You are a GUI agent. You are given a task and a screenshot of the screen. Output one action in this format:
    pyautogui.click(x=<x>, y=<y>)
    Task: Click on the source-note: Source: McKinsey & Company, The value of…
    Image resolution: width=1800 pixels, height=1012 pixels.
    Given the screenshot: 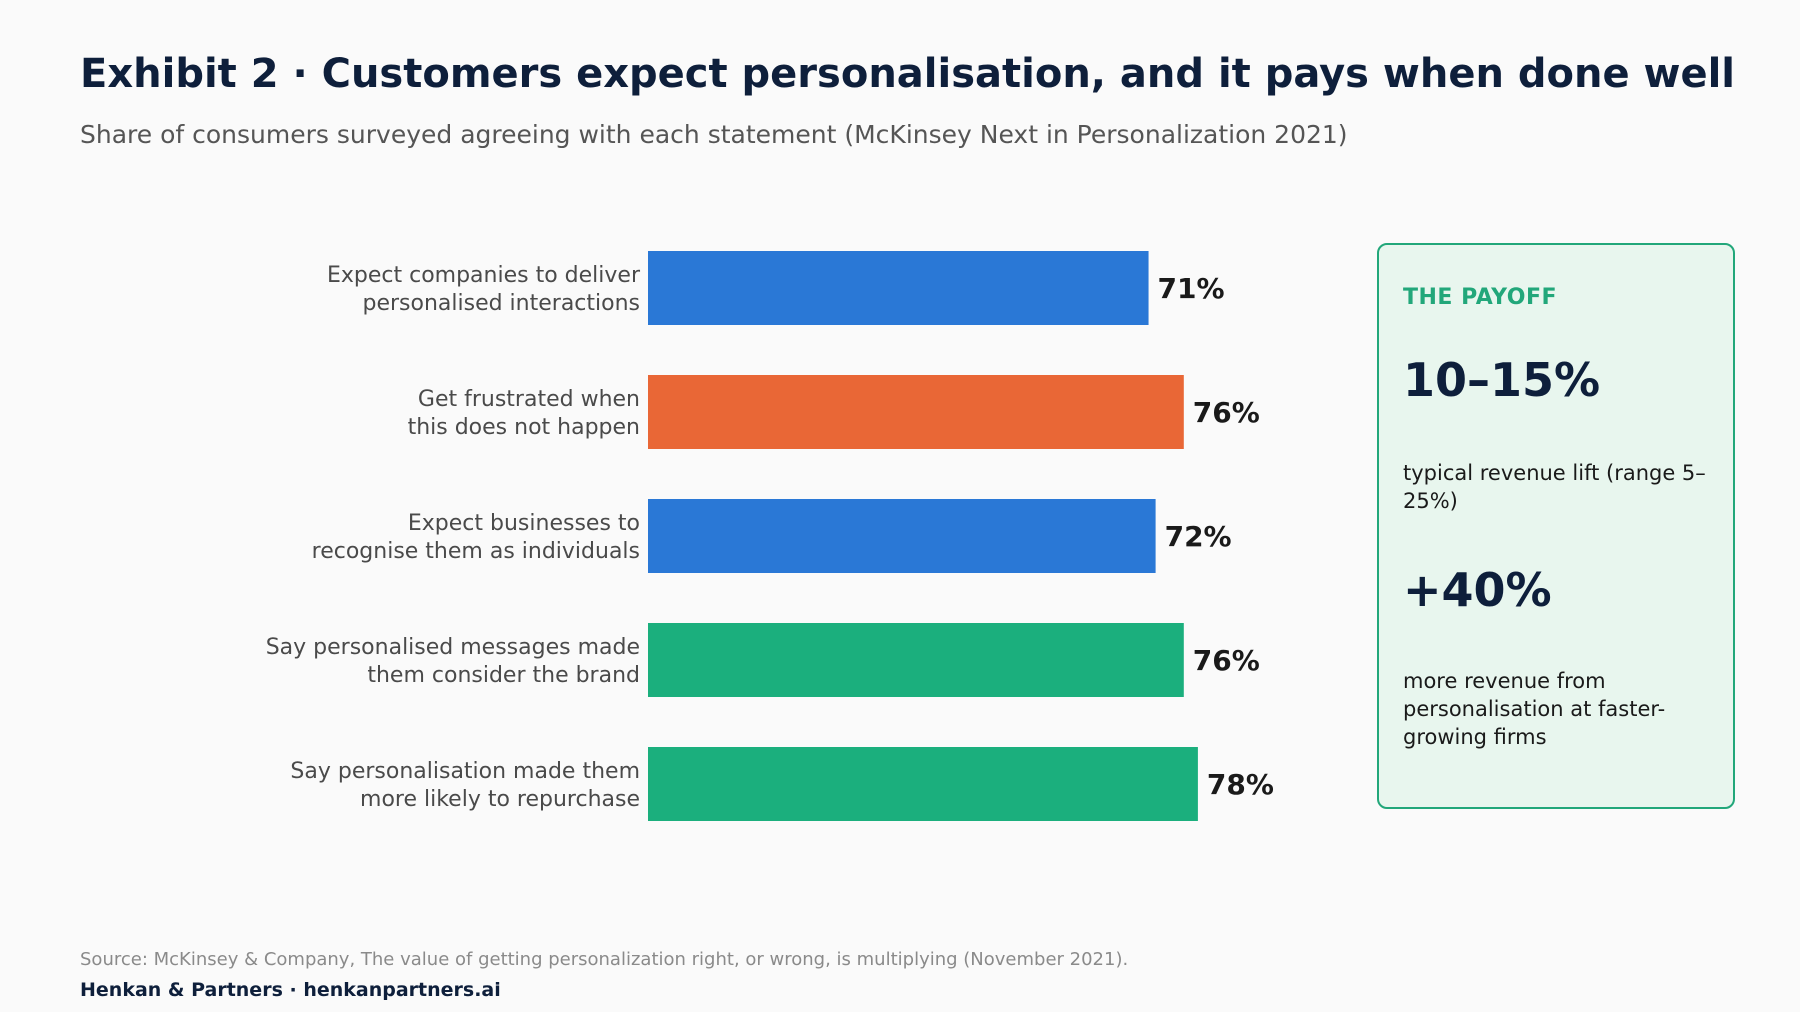 What is the action you would take?
    pyautogui.click(x=604, y=959)
    